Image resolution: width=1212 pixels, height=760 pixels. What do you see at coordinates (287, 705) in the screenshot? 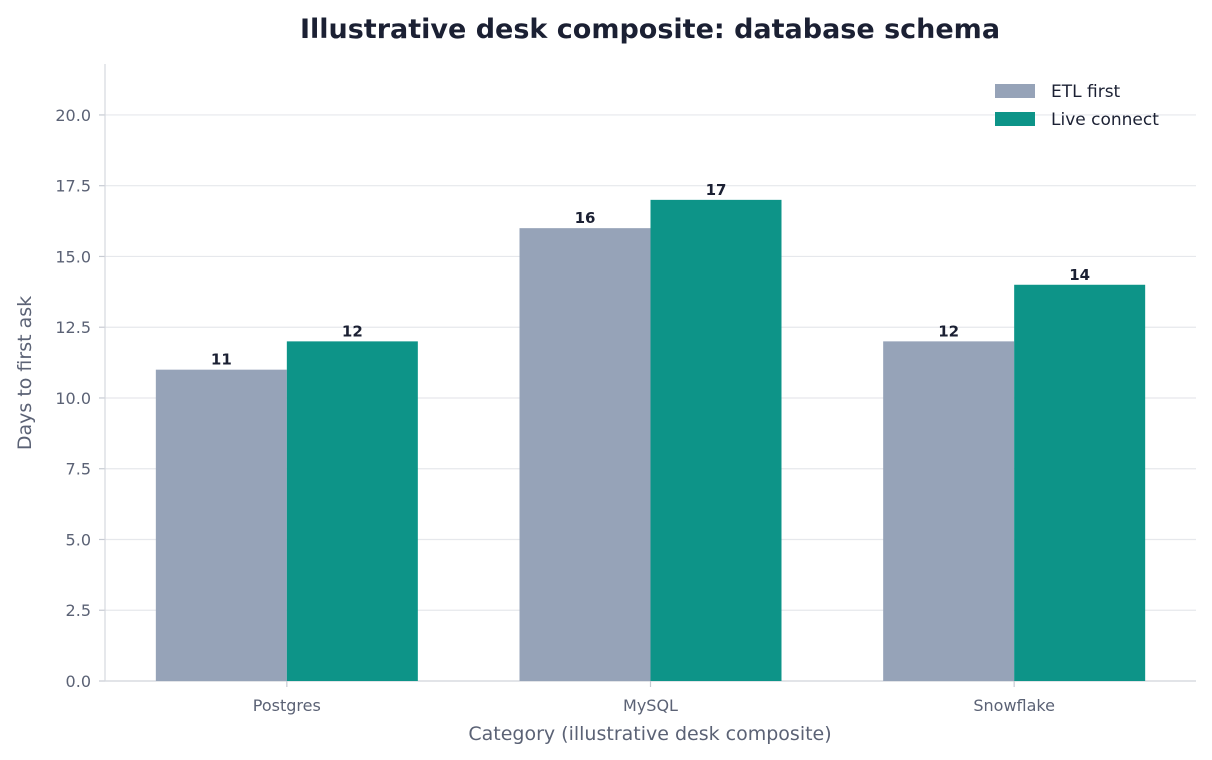
I see `x-tick-label: Postgres` at bounding box center [287, 705].